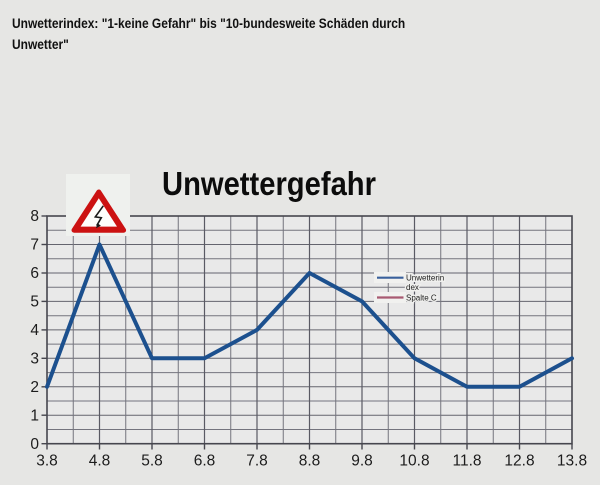 This screenshot has width=600, height=485. What do you see at coordinates (414, 460) in the screenshot?
I see `svg-text: 10.8` at bounding box center [414, 460].